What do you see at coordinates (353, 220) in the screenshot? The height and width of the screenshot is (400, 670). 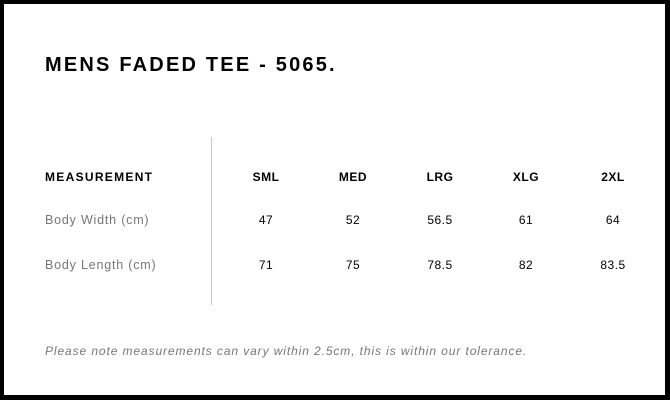 I see `table-cell: 52` at bounding box center [353, 220].